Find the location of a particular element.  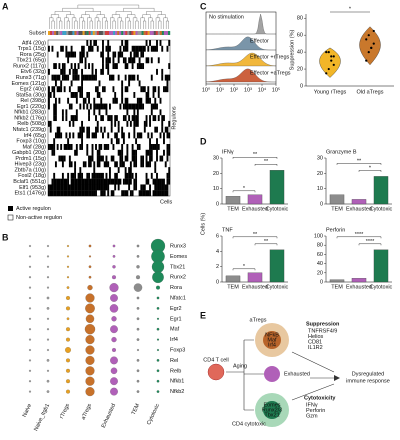

sig-bracket is located at coordinates (266, 244).